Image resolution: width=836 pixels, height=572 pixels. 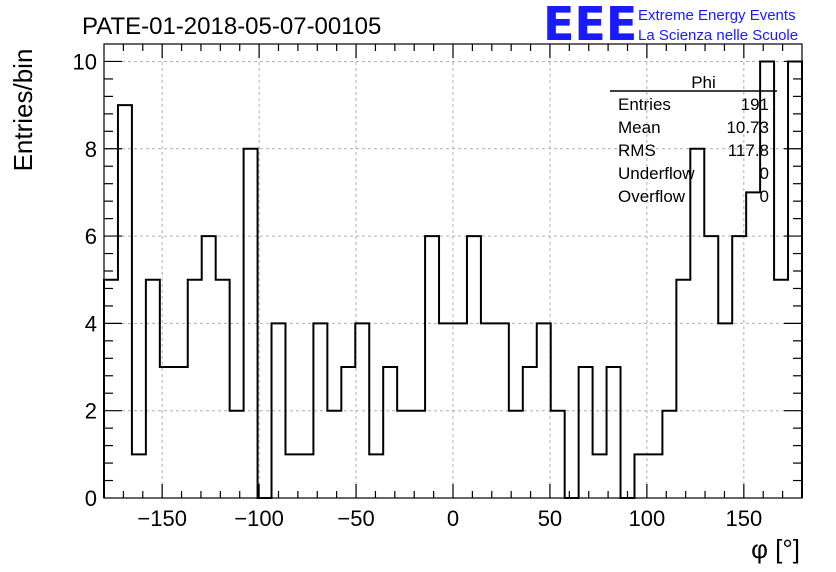 What do you see at coordinates (91, 236) in the screenshot?
I see `y-tick-label: 6` at bounding box center [91, 236].